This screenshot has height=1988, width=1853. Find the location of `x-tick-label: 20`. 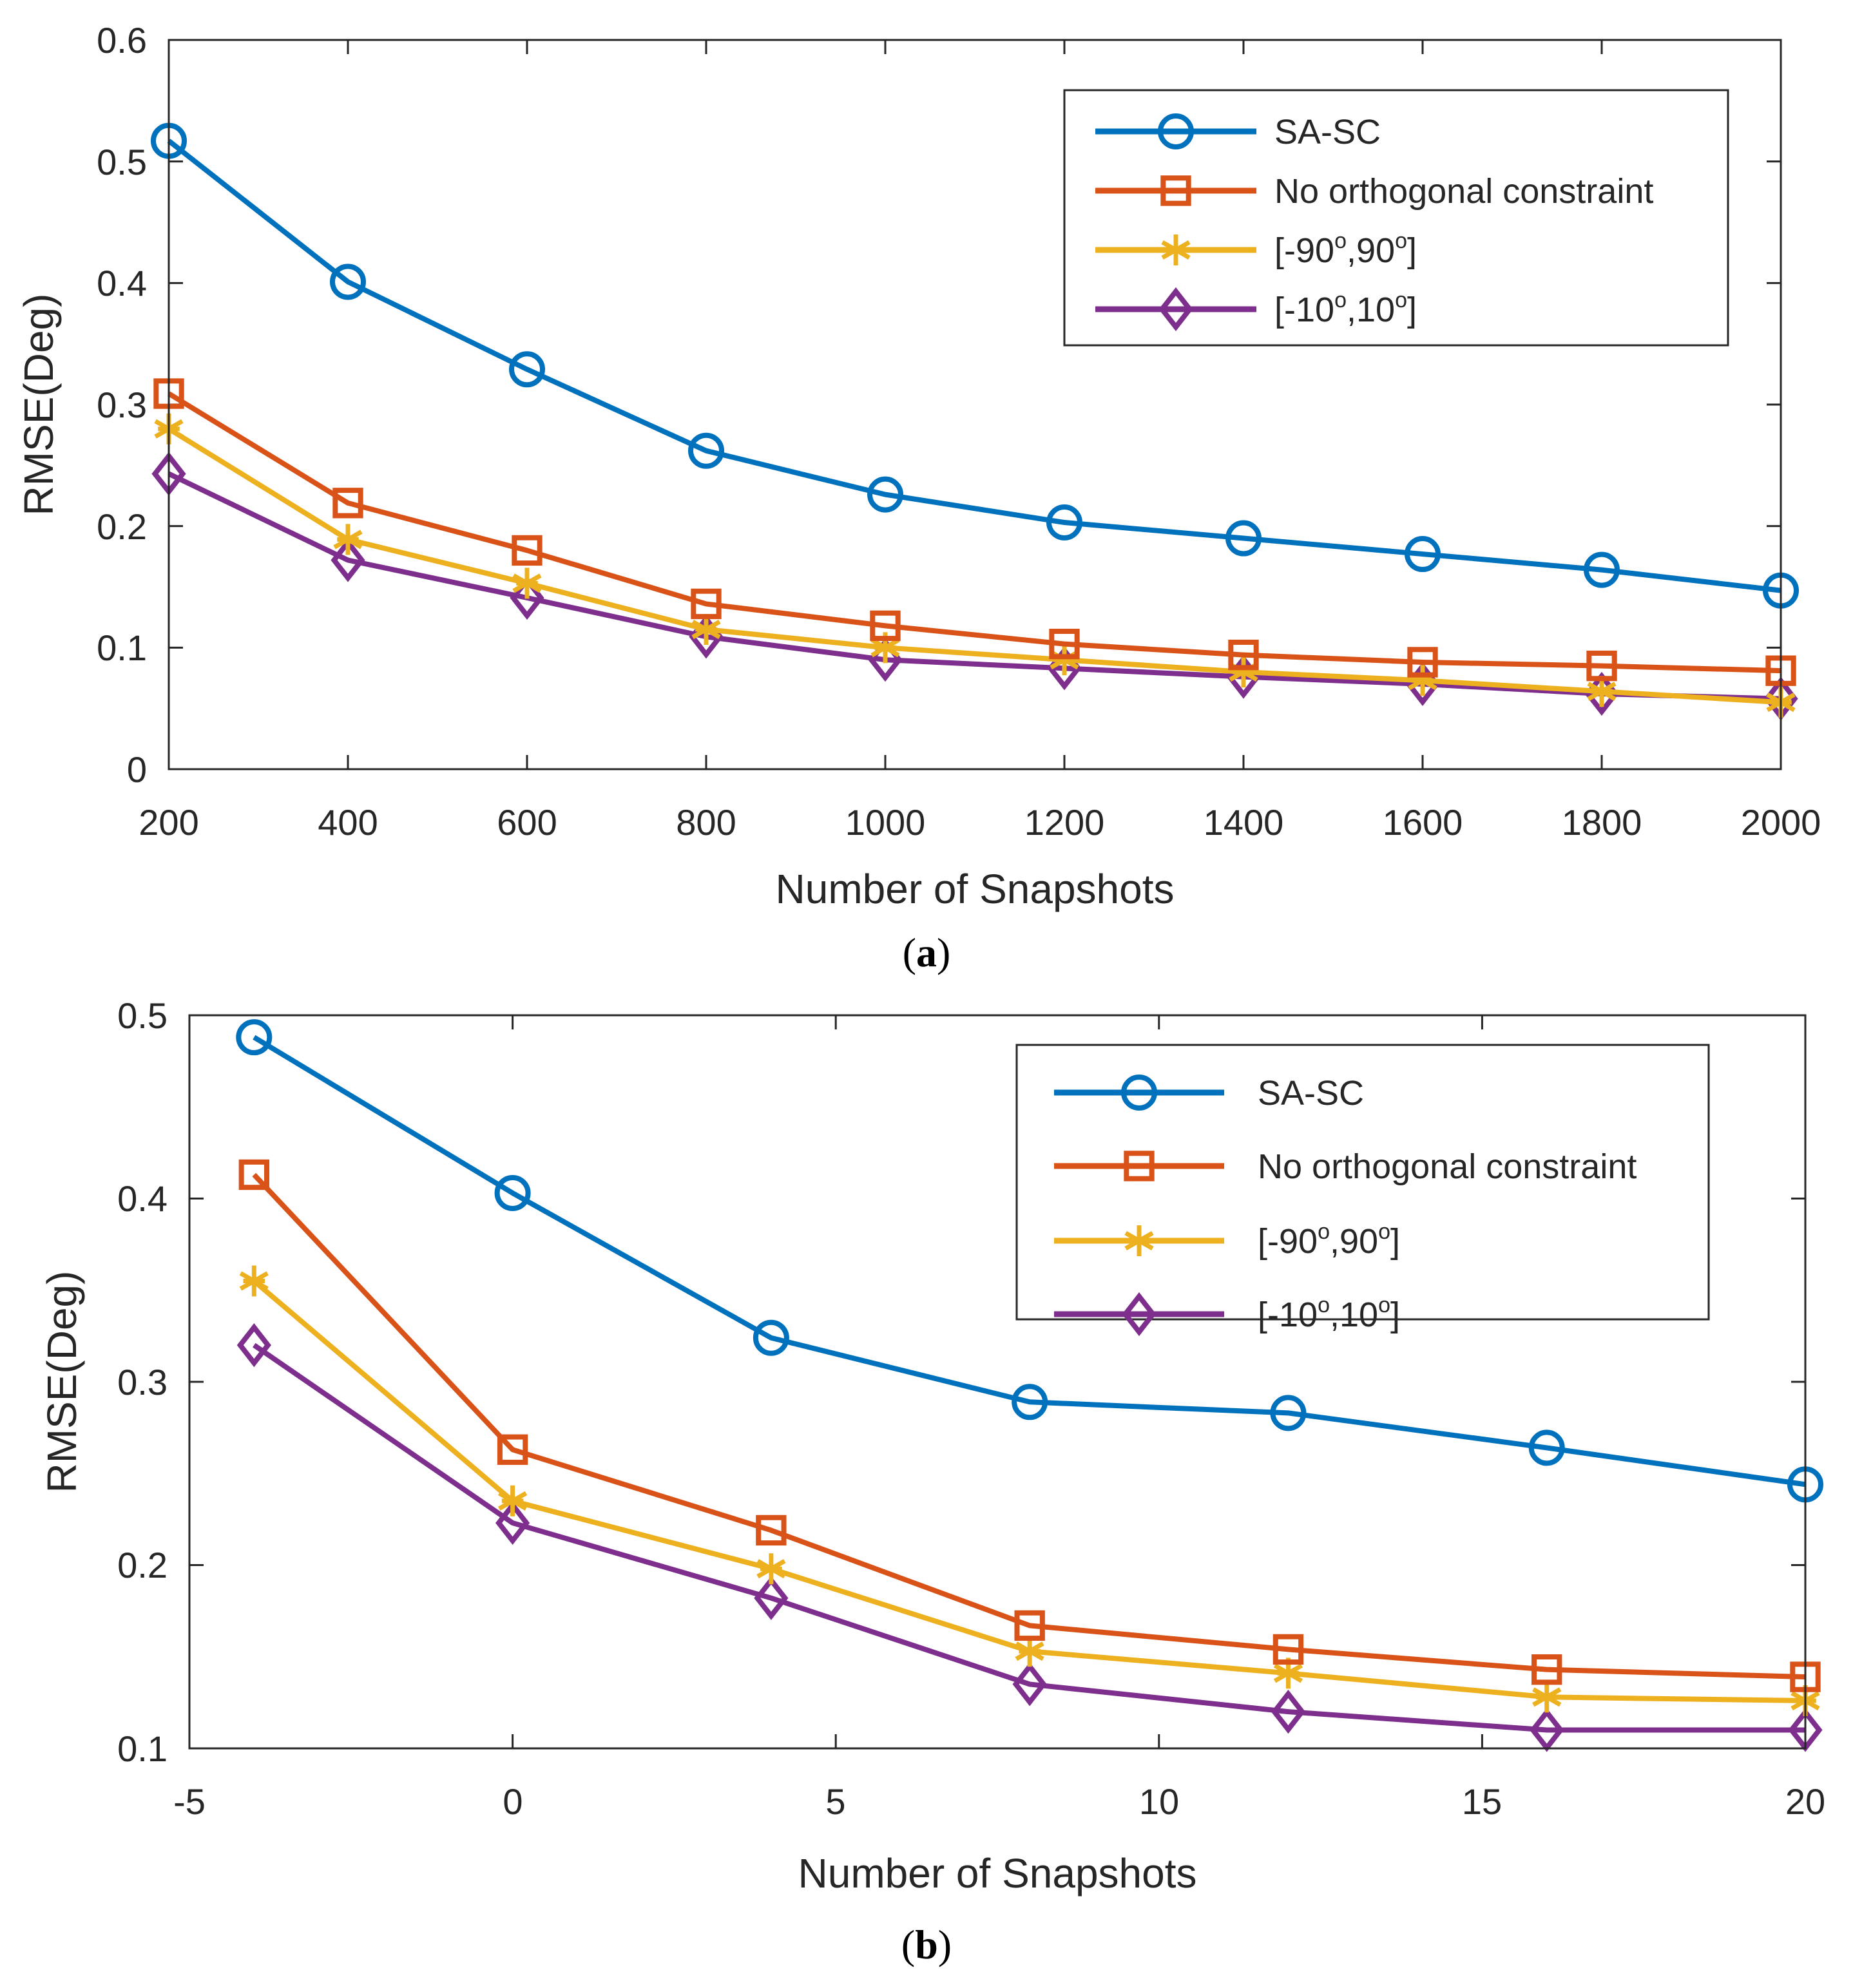

x-tick-label: 20 is located at coordinates (1805, 1801).